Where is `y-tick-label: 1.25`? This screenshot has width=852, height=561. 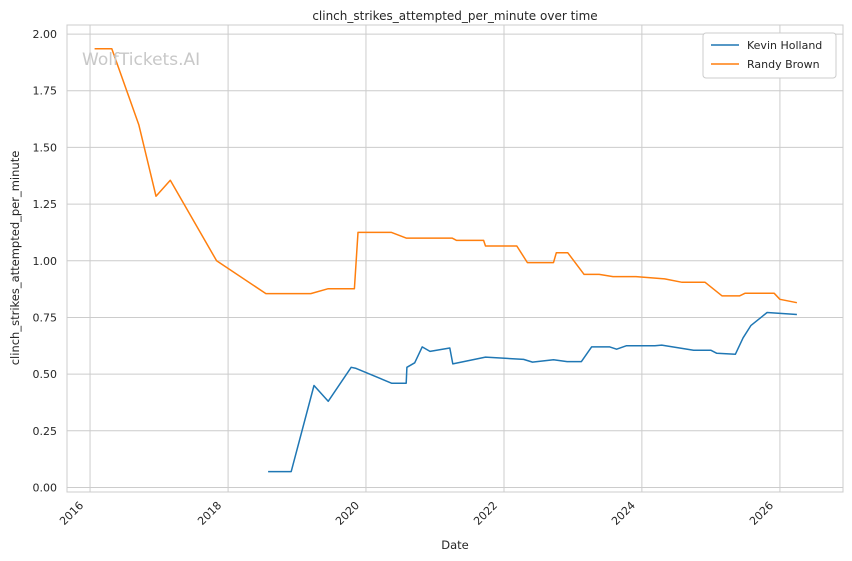
y-tick-label: 1.25 is located at coordinates (45, 204).